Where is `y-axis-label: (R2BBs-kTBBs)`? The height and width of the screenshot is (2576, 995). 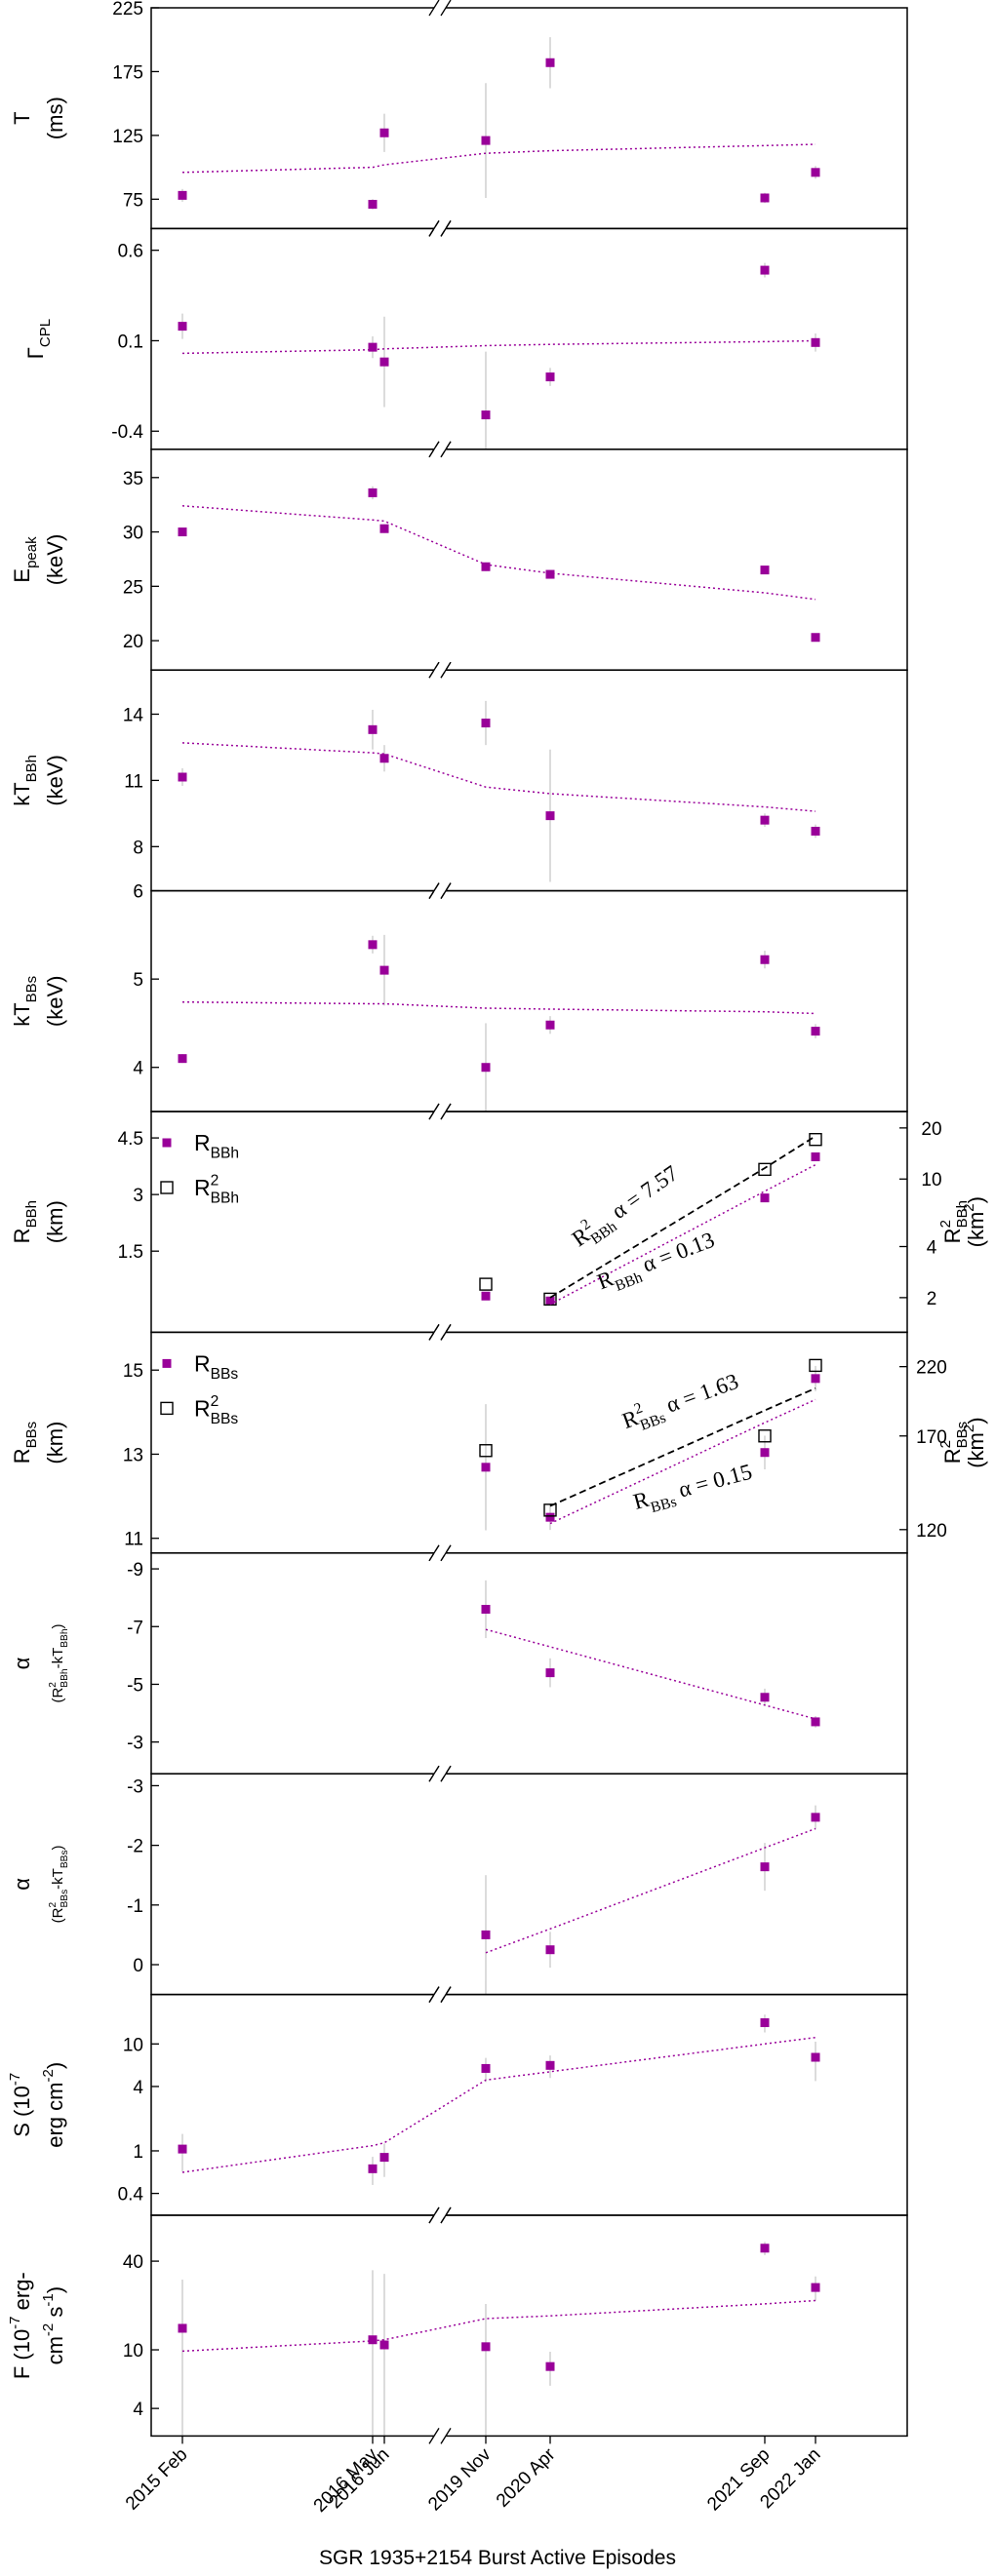 y-axis-label: (R2BBs-kTBBs) is located at coordinates (59, 1884).